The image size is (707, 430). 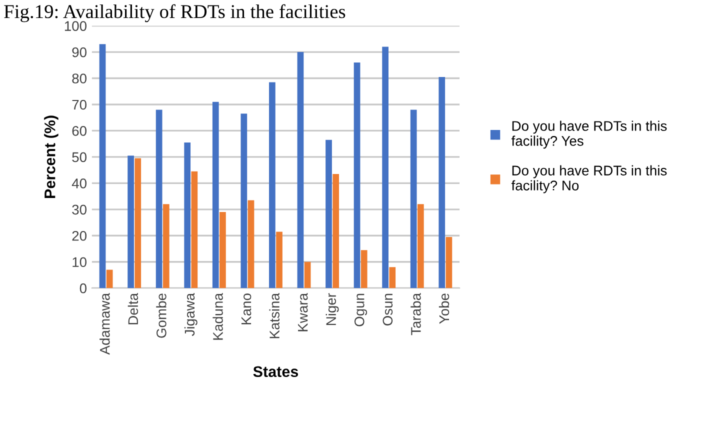 I want to click on y-tick-label: 20, so click(x=79, y=235).